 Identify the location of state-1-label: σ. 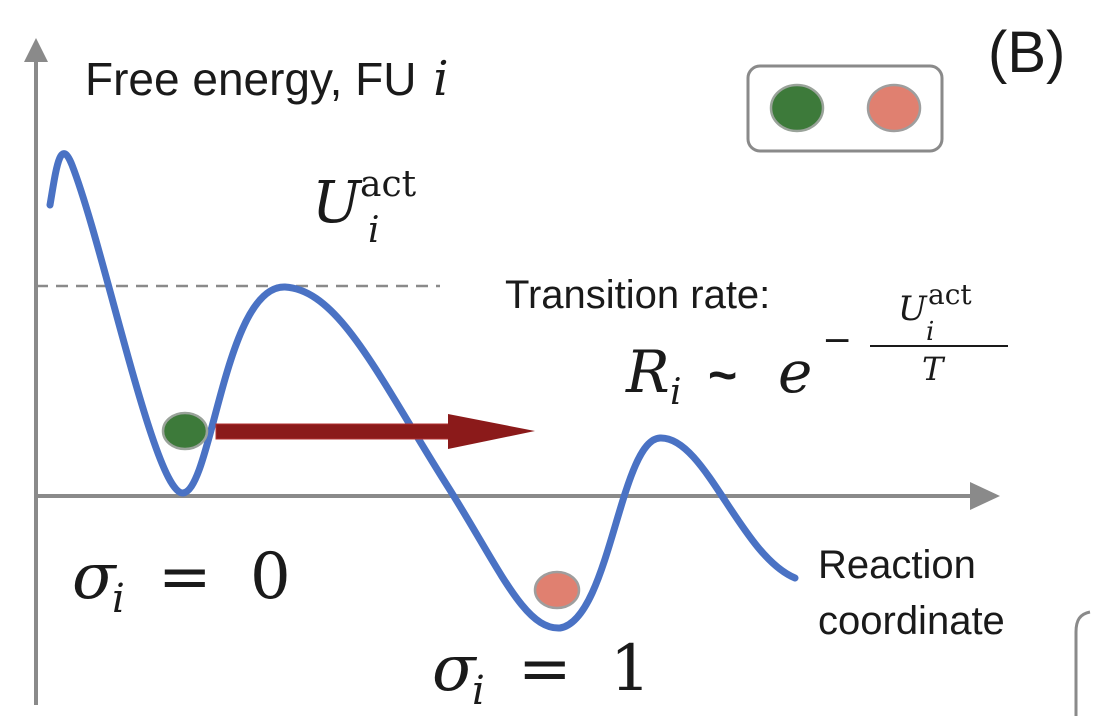
(455, 669).